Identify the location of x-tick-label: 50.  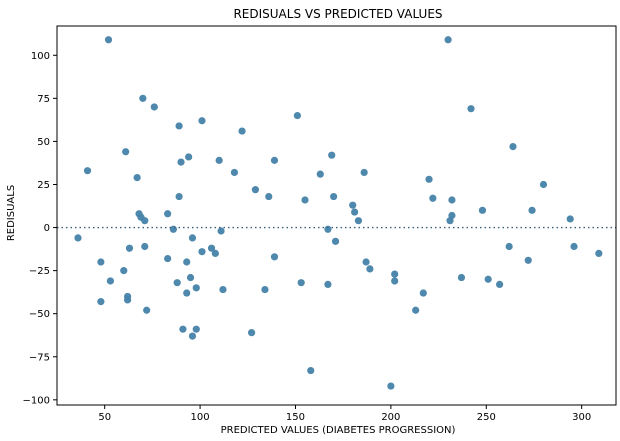
(104, 417).